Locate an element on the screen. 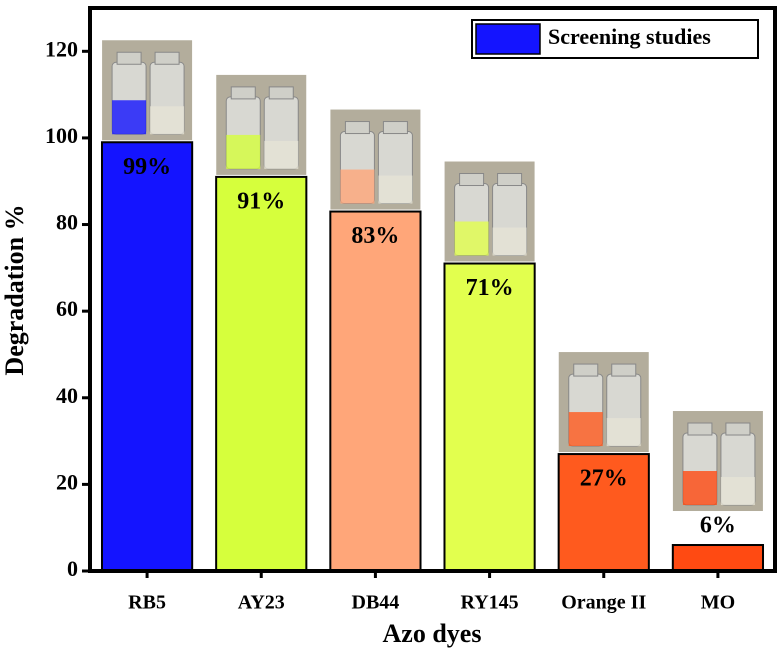 This screenshot has height=657, width=783. y-axis-label: Degradation % is located at coordinates (14, 289).